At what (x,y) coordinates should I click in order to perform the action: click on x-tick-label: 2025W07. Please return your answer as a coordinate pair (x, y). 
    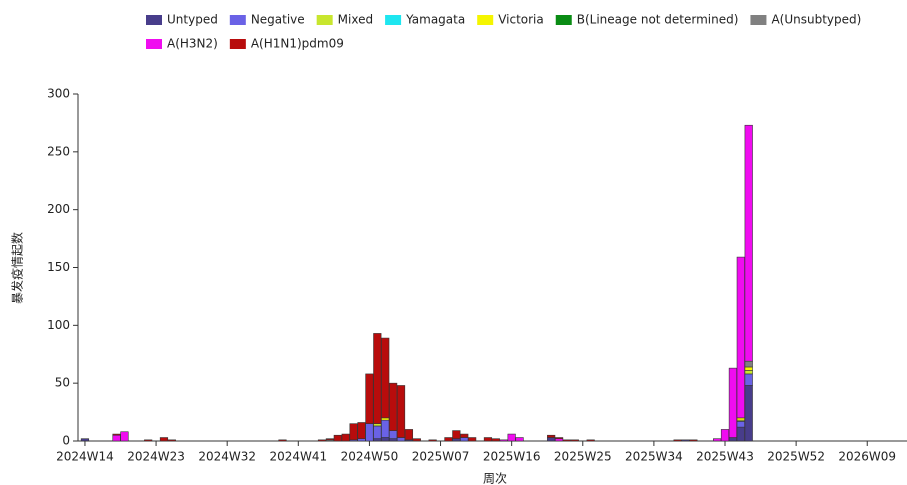
    Looking at the image, I should click on (441, 457).